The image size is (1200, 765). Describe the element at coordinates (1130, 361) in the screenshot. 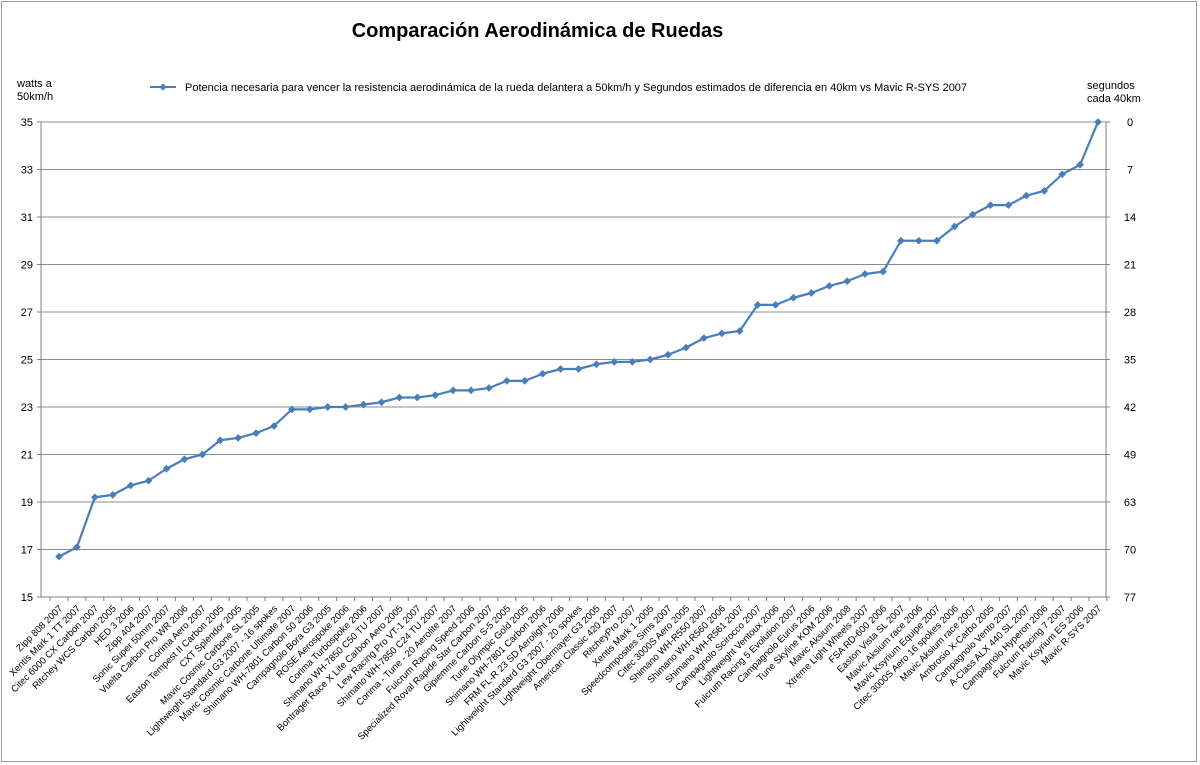

I see `right-y-tick-label: 35` at that location.